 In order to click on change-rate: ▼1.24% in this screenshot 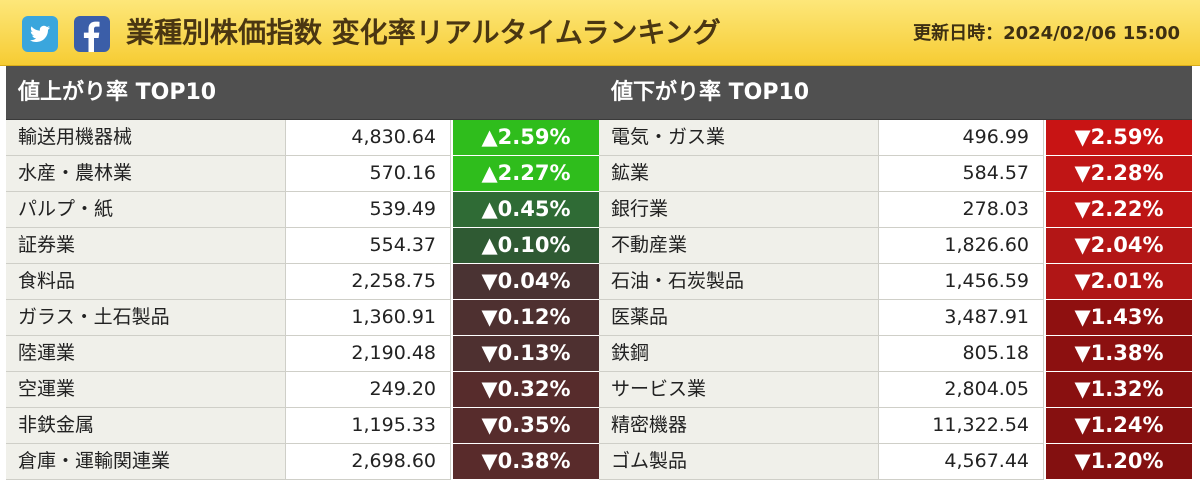, I will do `click(1118, 426)`.